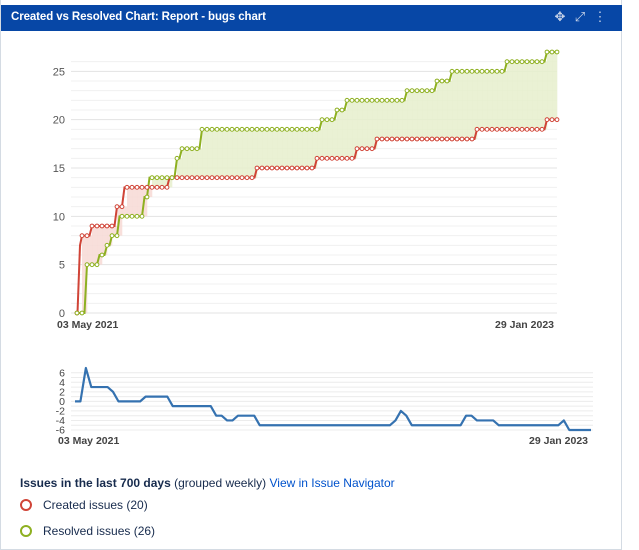 The width and height of the screenshot is (639, 550). I want to click on x-tick-label: 03 May 2021, so click(88, 441).